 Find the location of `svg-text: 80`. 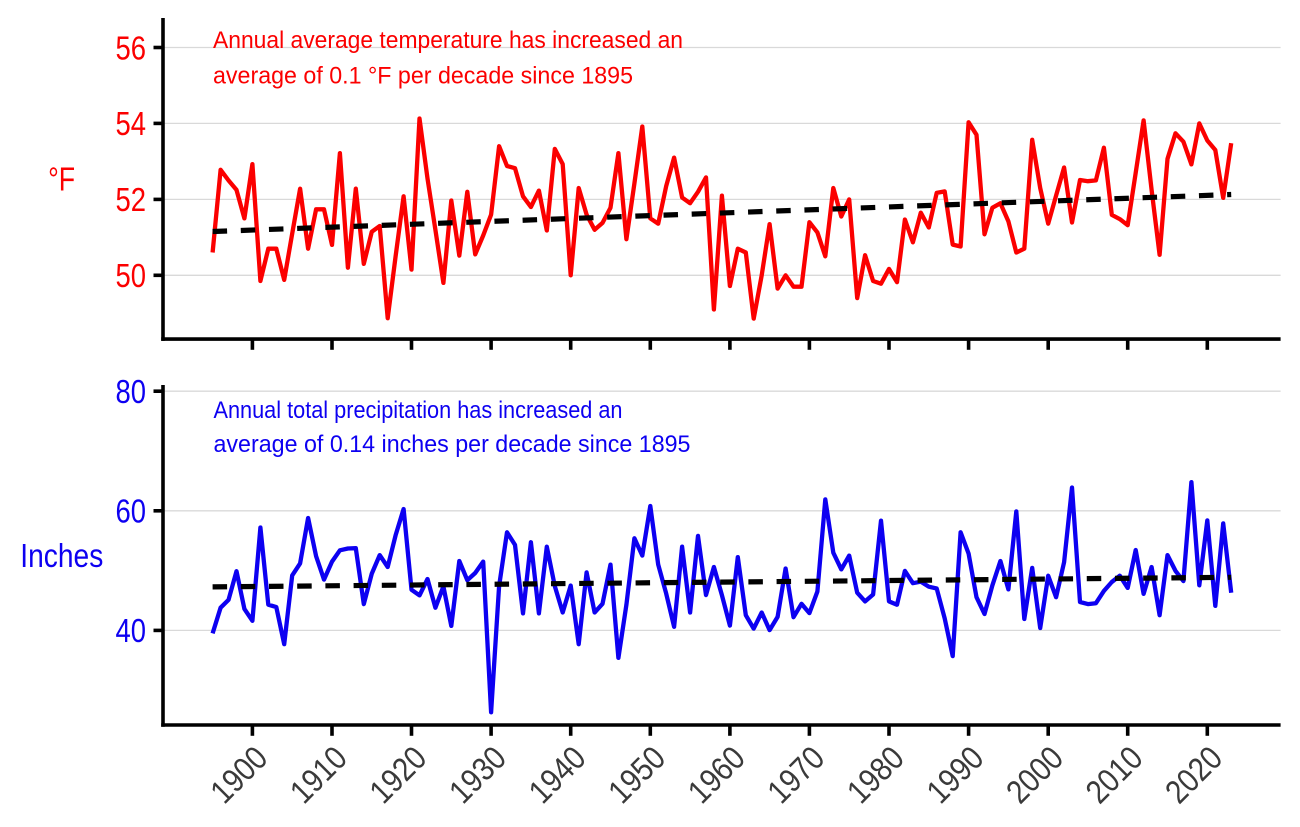

svg-text: 80 is located at coordinates (131, 391).